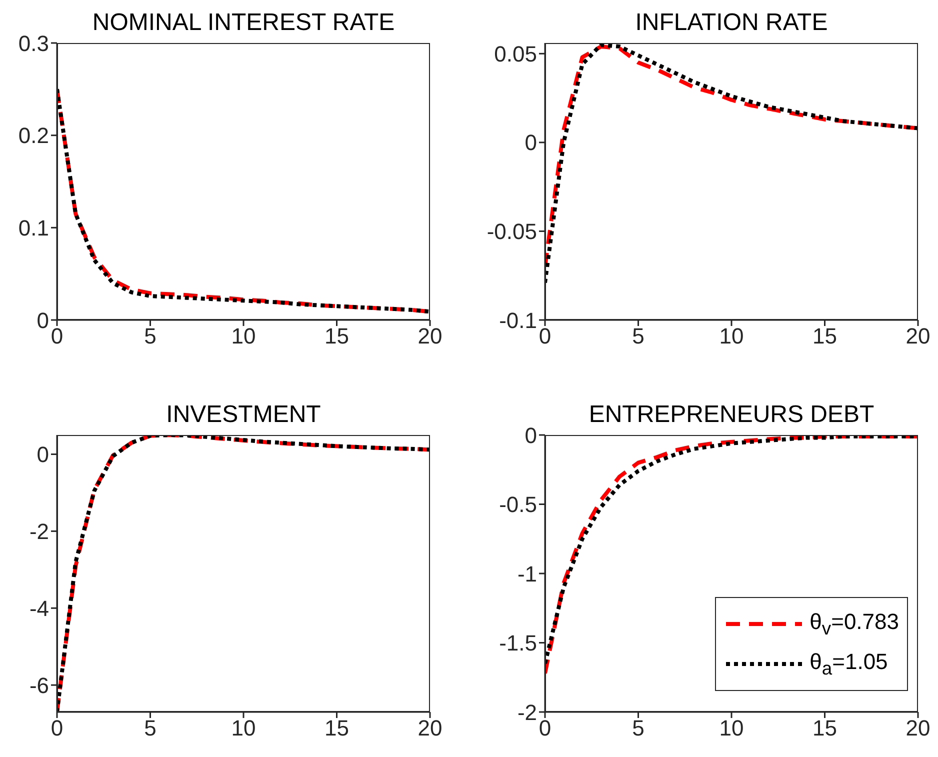 This screenshot has width=938, height=757. What do you see at coordinates (854, 624) in the screenshot?
I see `legend-label: θ$_{v}$=0.783` at bounding box center [854, 624].